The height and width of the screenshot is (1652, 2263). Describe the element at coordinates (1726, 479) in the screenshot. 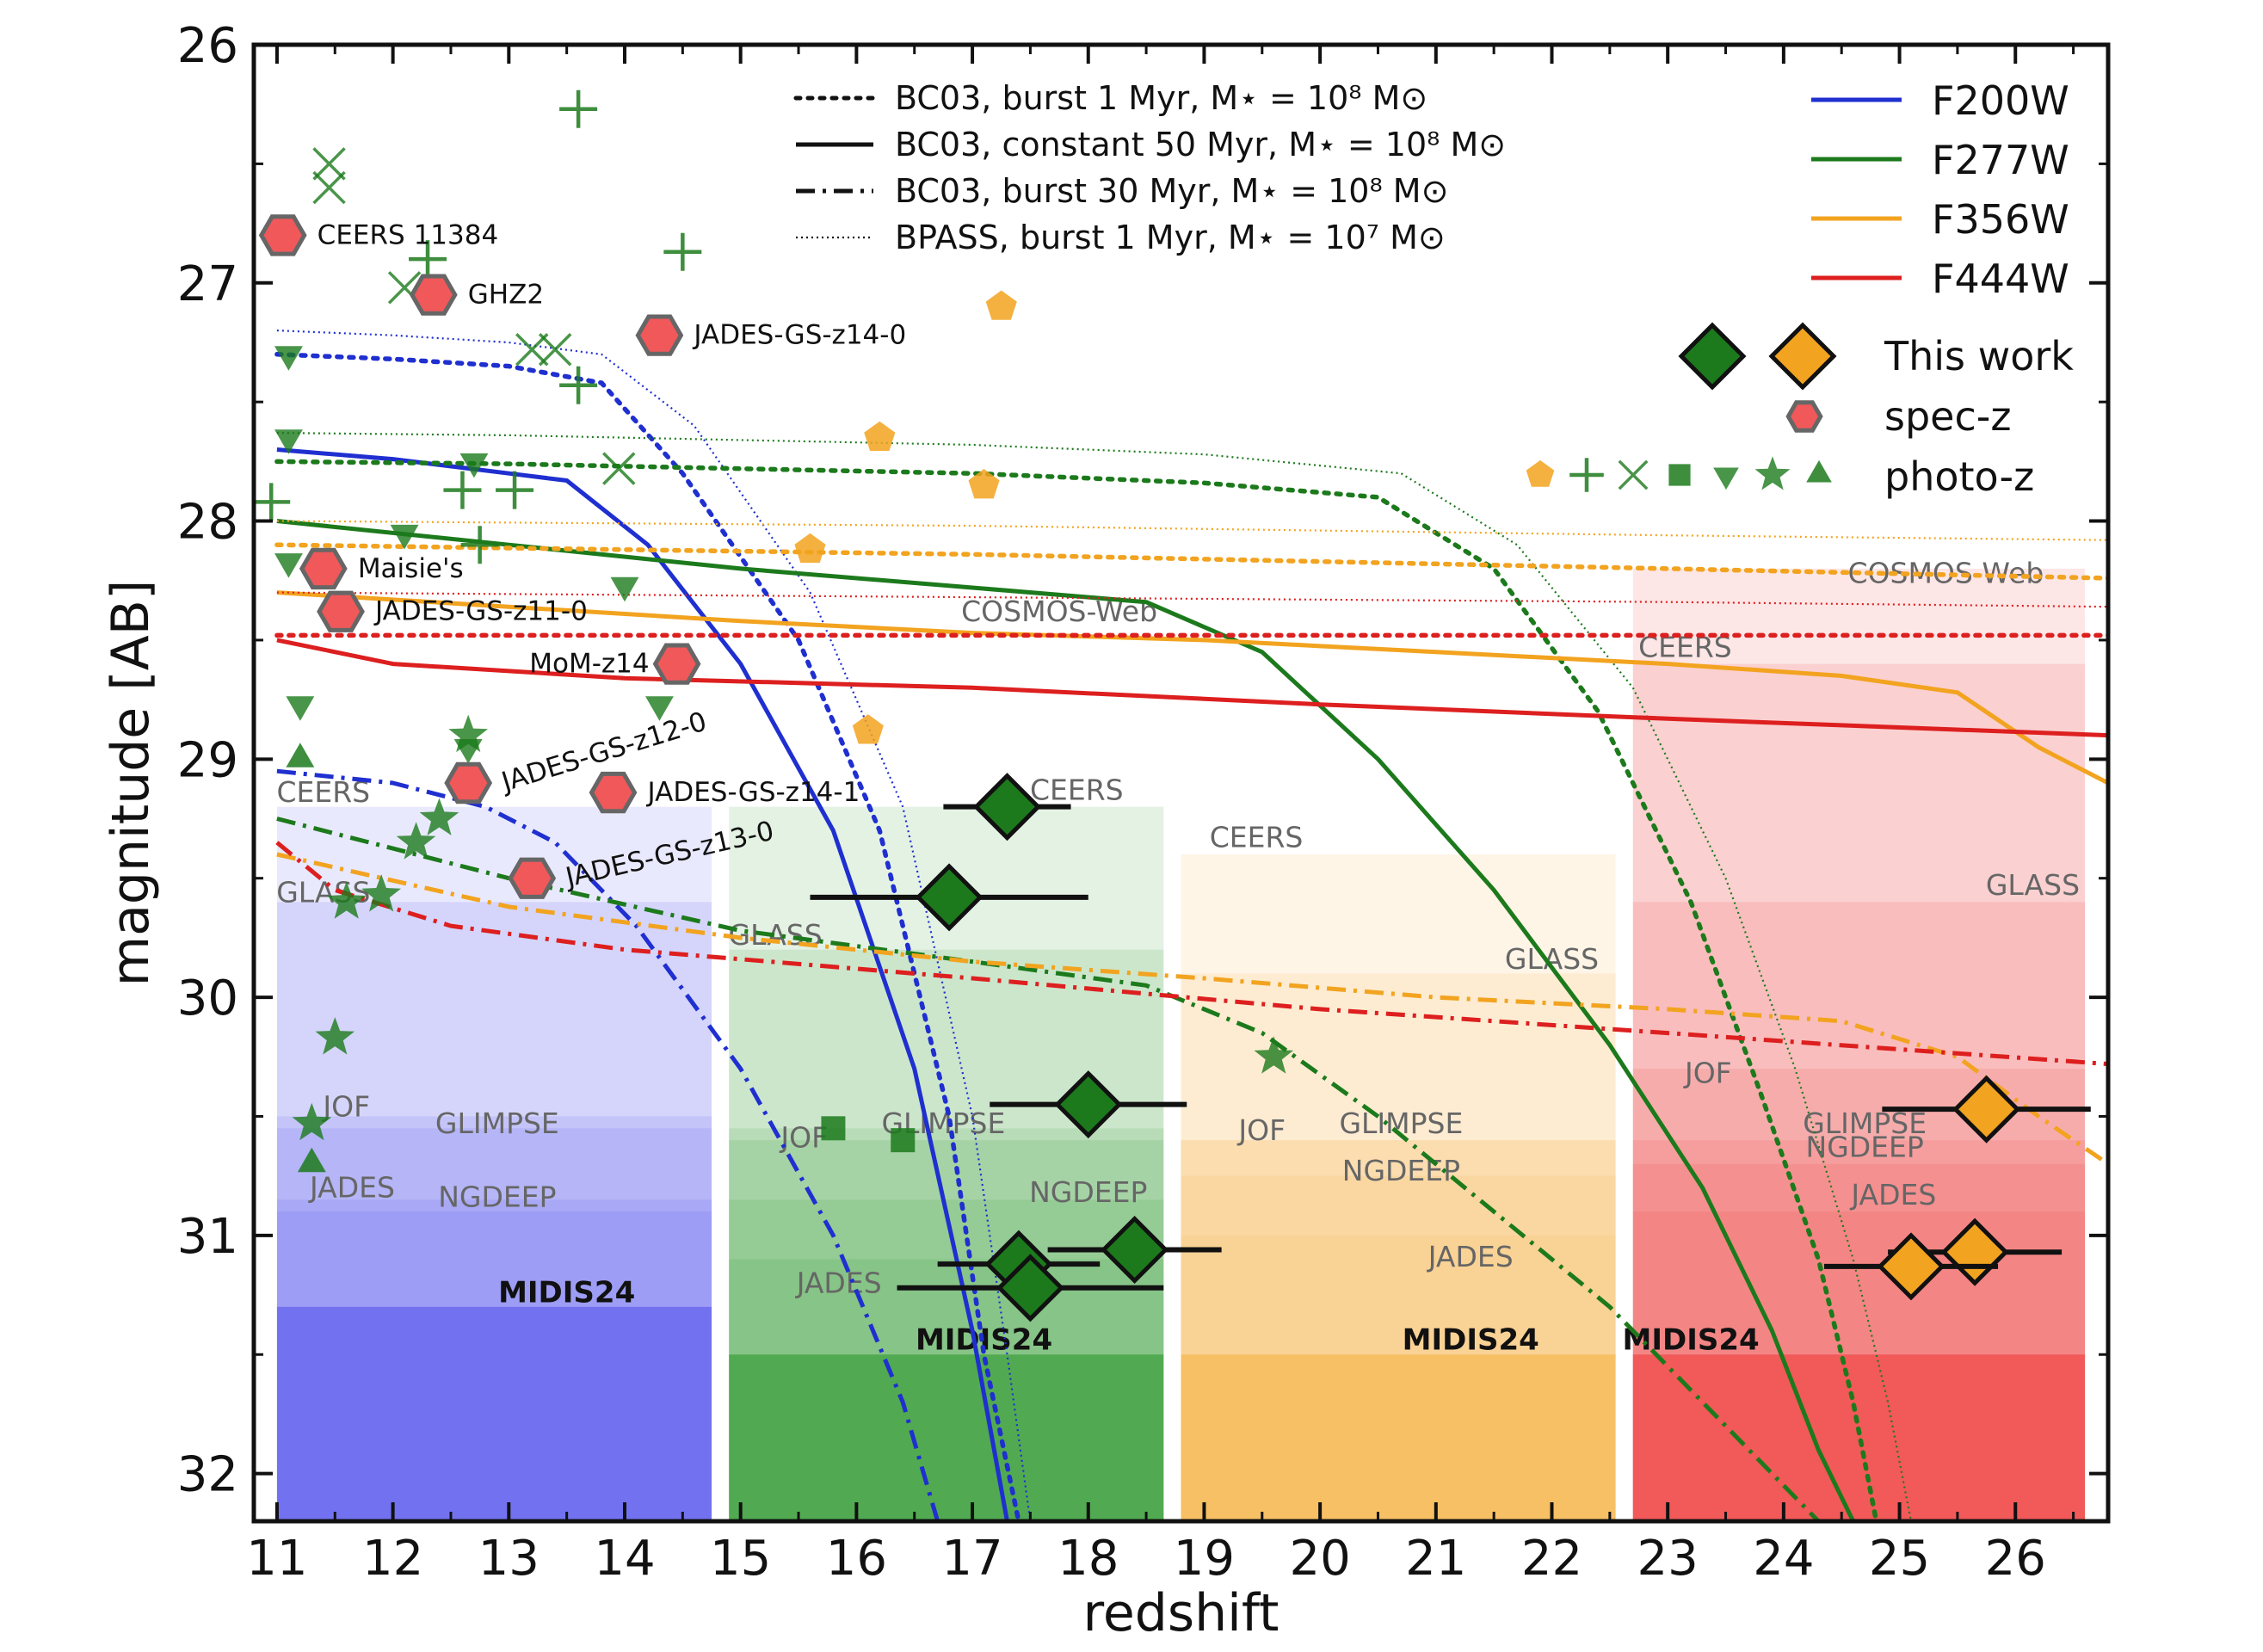

I see `legend-photo-z-triangle-down-marker` at that location.